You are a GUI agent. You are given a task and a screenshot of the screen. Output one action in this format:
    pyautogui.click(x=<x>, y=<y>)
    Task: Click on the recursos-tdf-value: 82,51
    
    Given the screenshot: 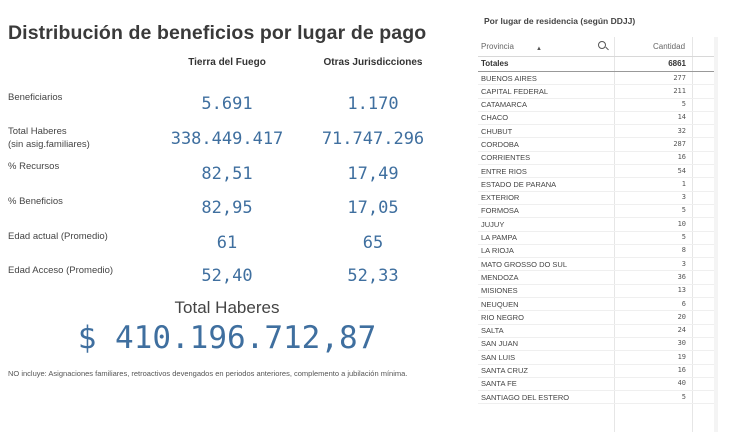 What is the action you would take?
    pyautogui.click(x=227, y=174)
    